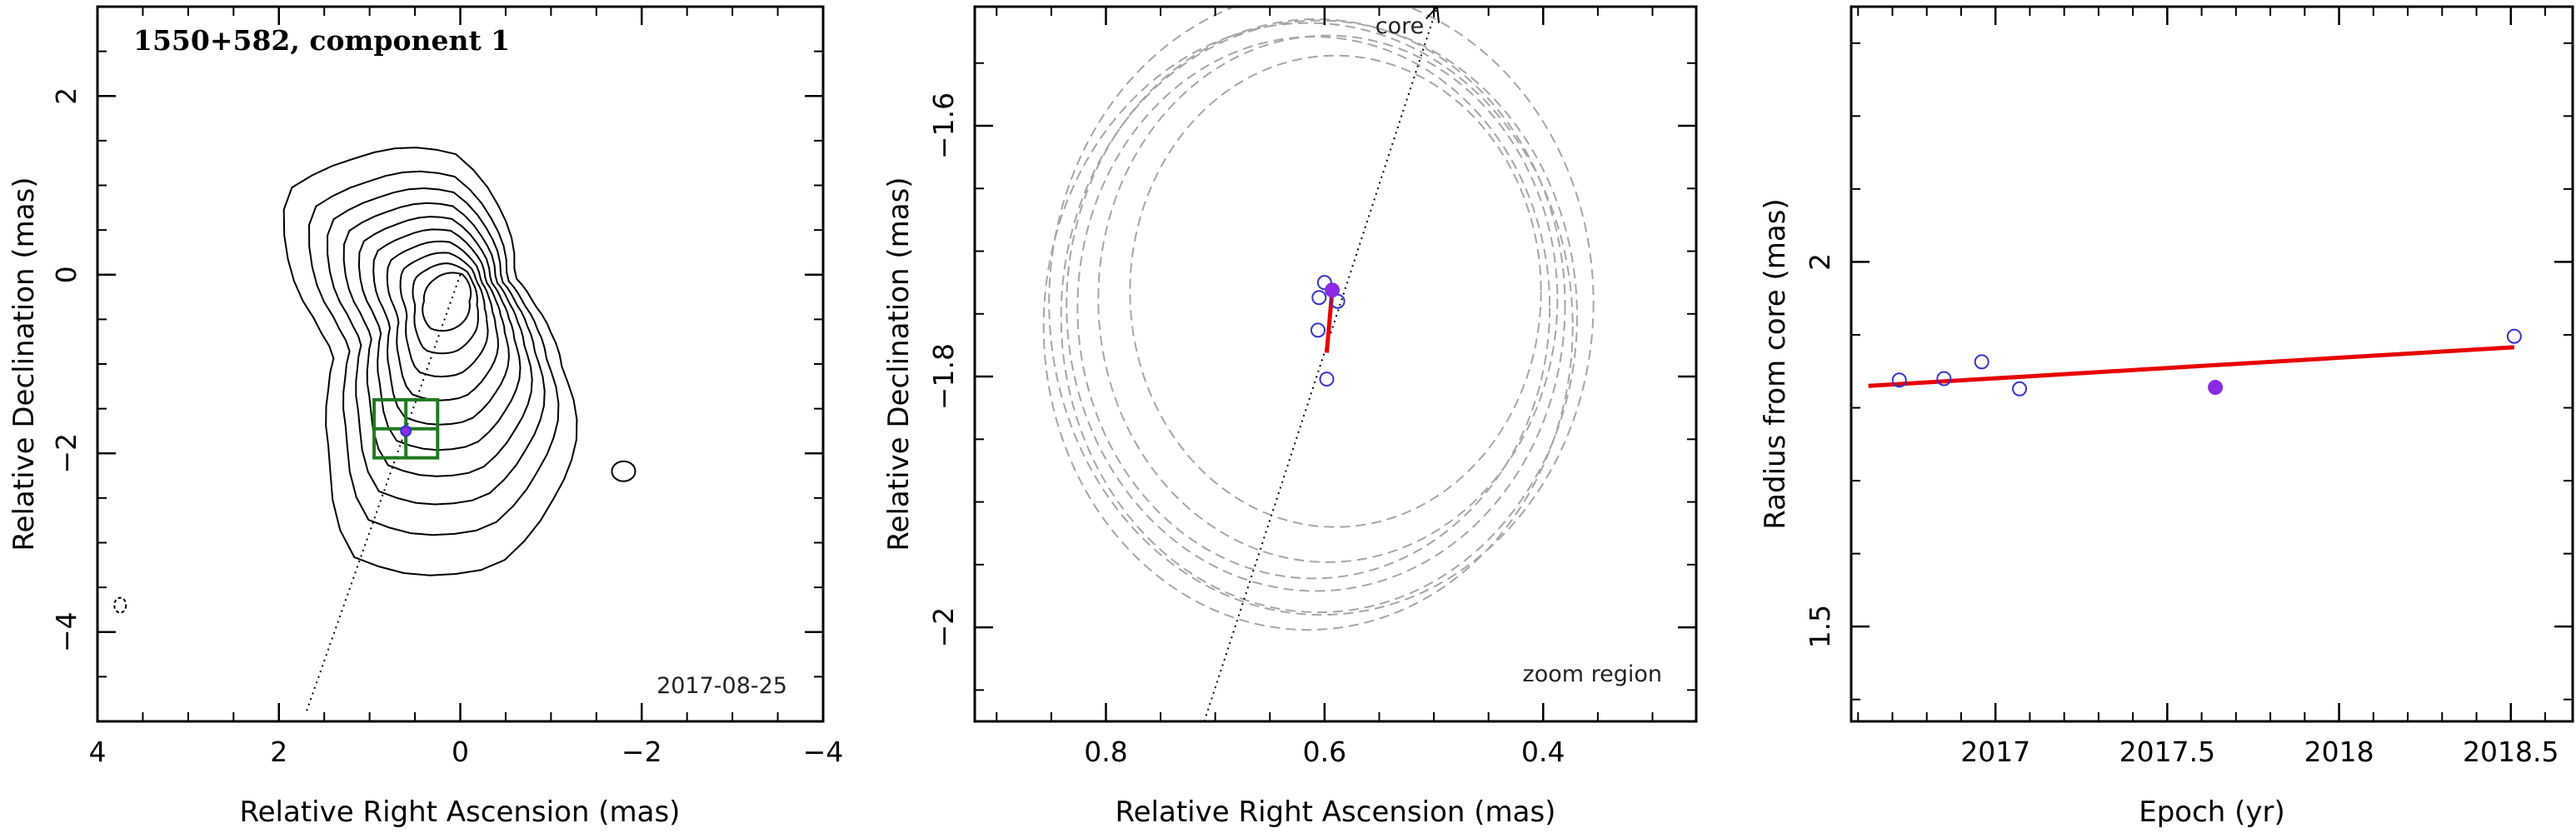 This screenshot has width=2576, height=833. I want to click on panel3-plot-area, so click(2195, 362).